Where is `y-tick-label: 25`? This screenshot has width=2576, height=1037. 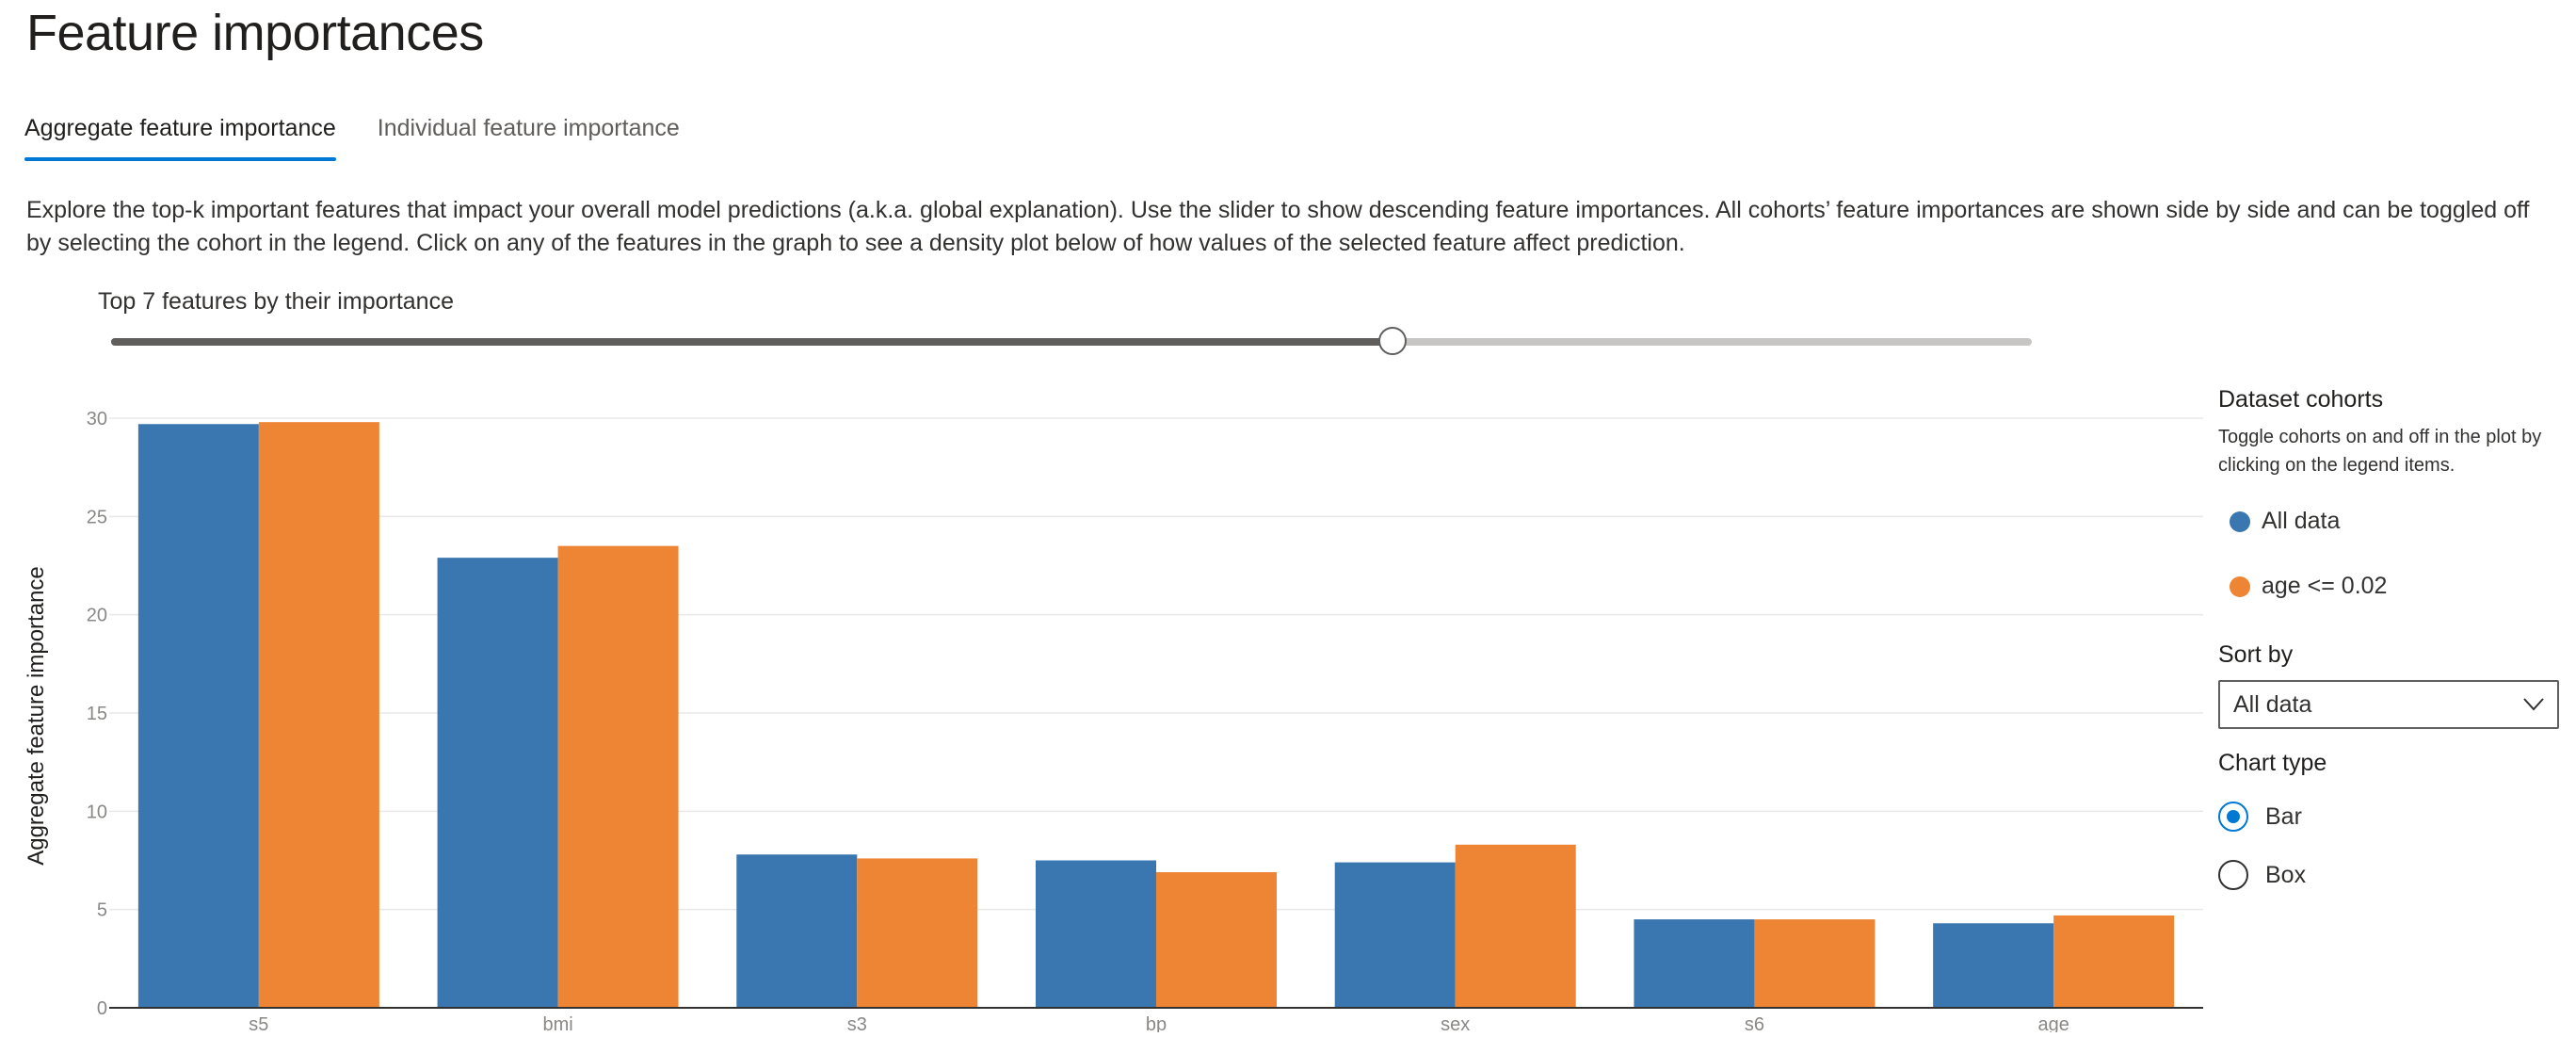 y-tick-label: 25 is located at coordinates (97, 517).